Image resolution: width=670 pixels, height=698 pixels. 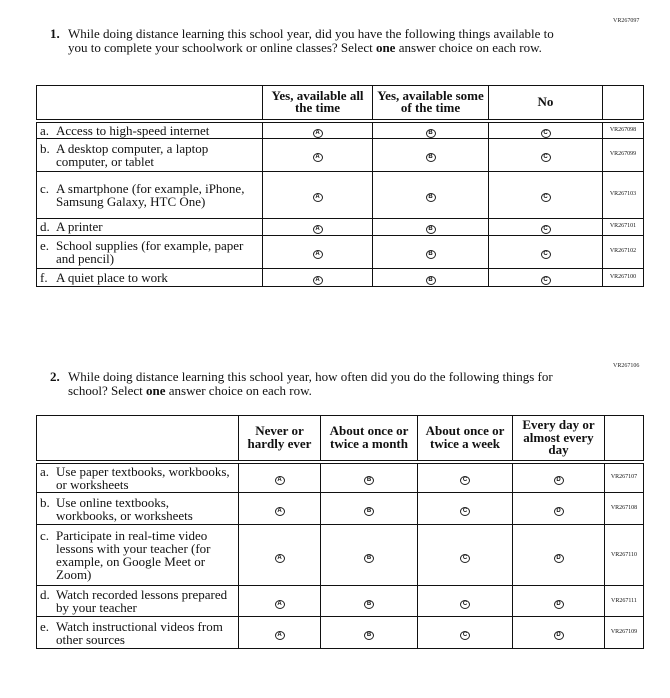 I want to click on column-header: About once or twice a month, so click(x=369, y=439).